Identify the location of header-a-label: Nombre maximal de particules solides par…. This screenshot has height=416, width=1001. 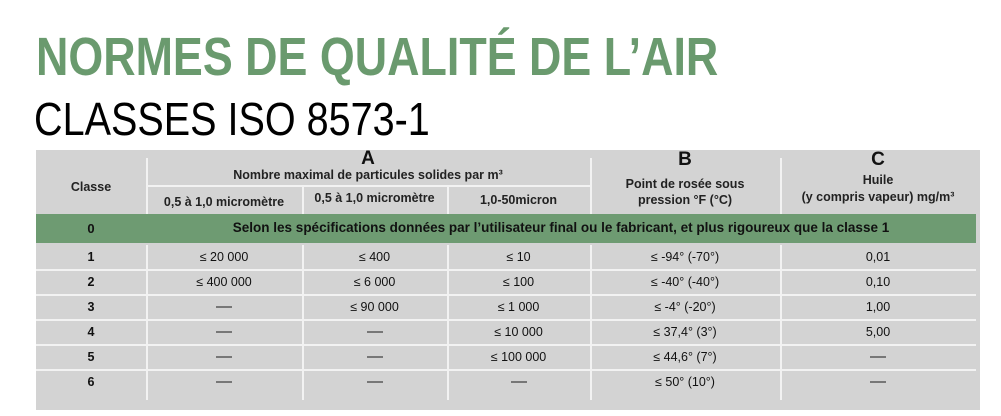
(368, 174).